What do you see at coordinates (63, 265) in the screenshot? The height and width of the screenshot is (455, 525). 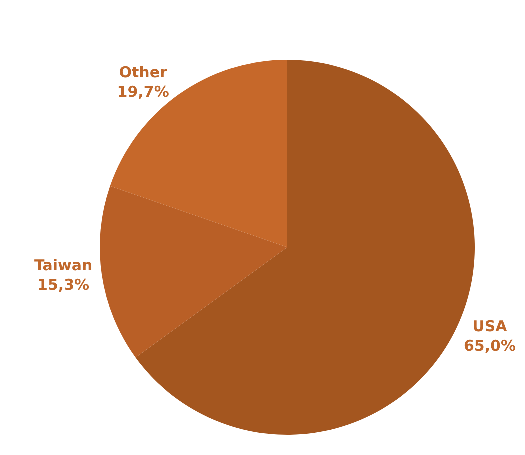 I see `slice-label: Taiwan` at bounding box center [63, 265].